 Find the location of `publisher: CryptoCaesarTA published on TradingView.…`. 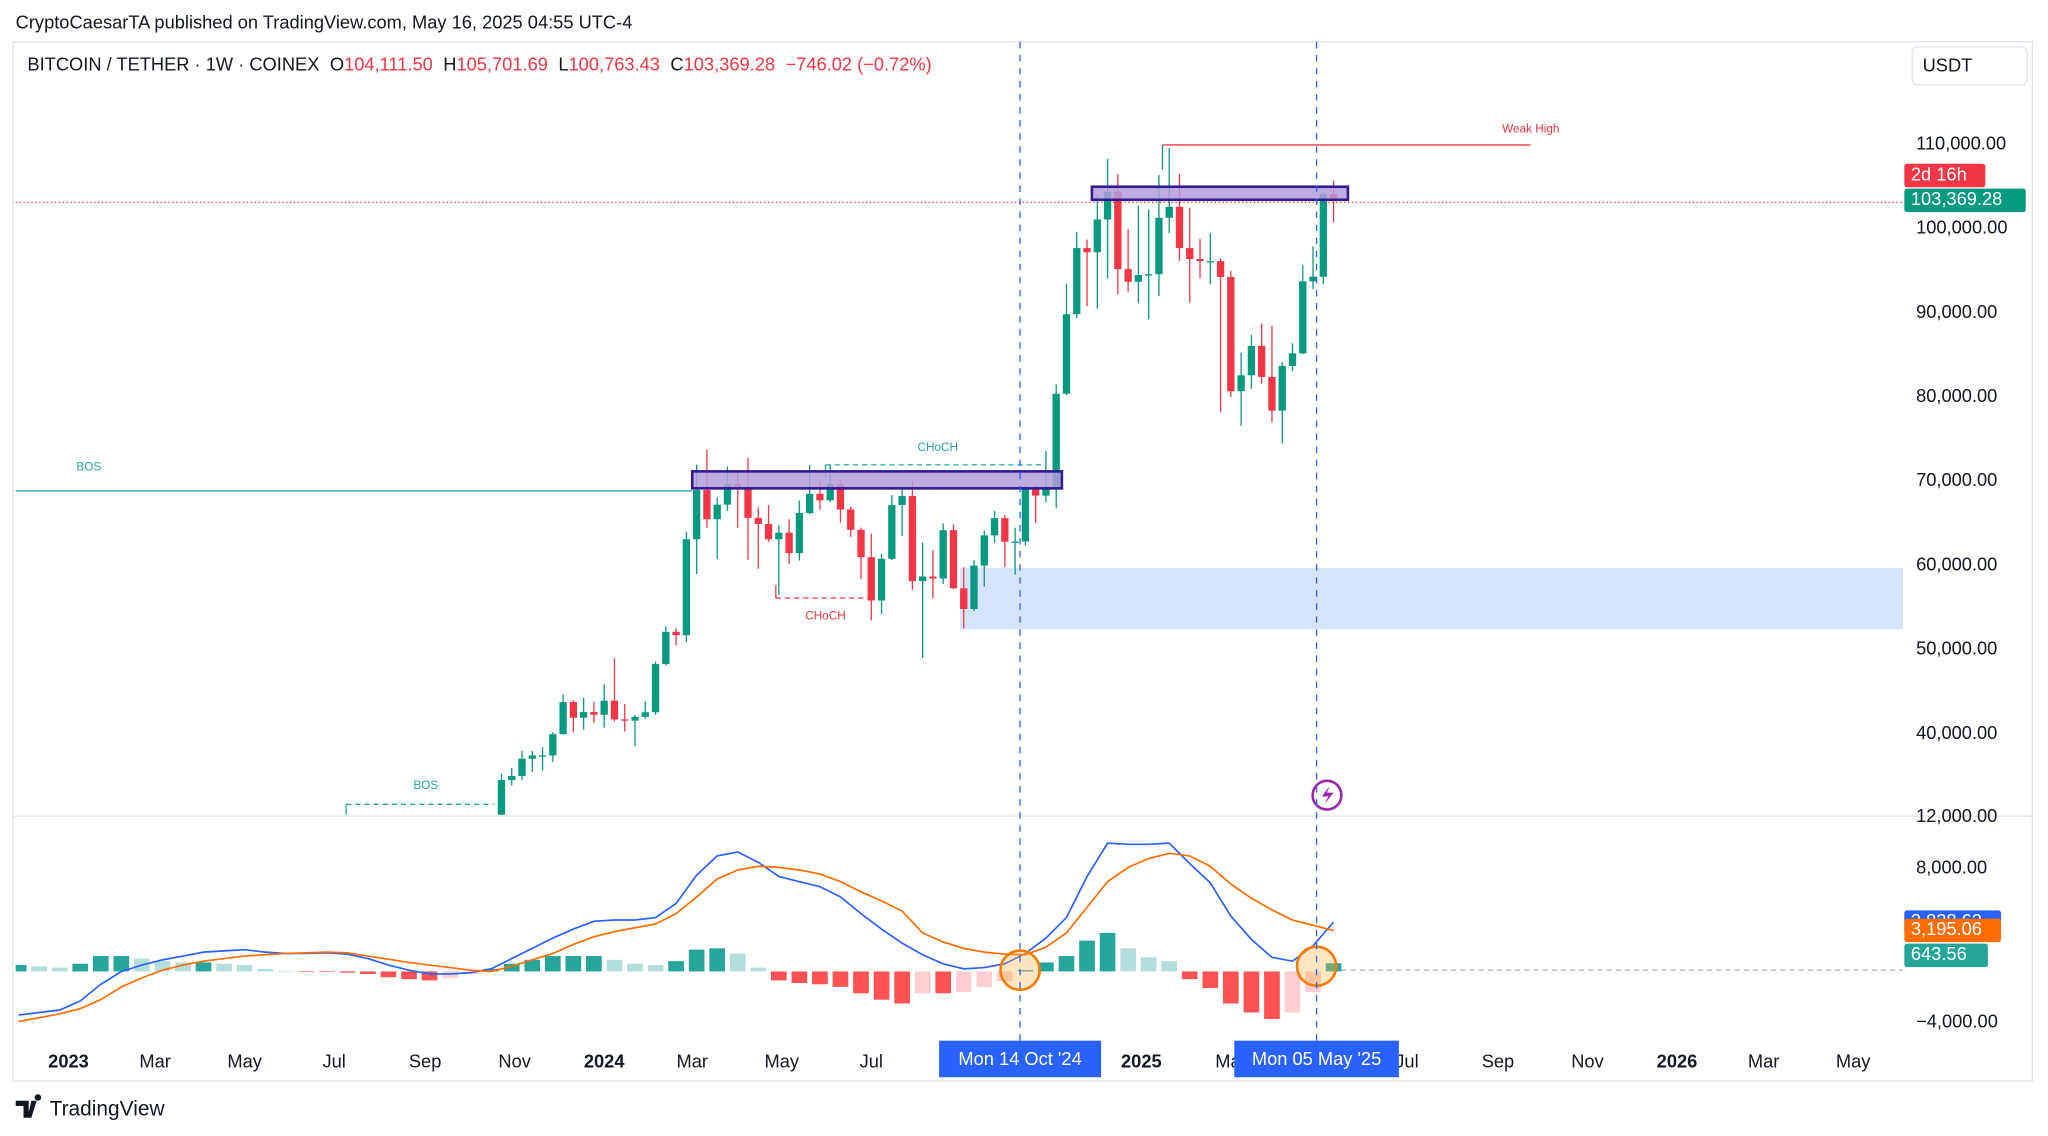

publisher: CryptoCaesarTA published on TradingView.… is located at coordinates (324, 21).